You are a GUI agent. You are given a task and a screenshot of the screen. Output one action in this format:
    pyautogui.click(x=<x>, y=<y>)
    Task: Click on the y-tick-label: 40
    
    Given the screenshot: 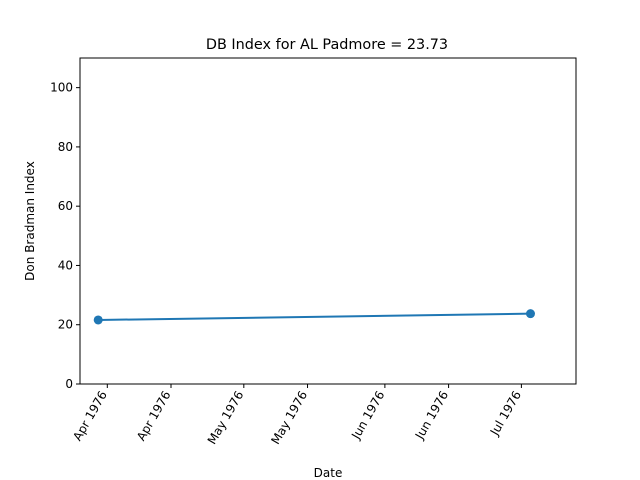 What is the action you would take?
    pyautogui.click(x=65, y=265)
    